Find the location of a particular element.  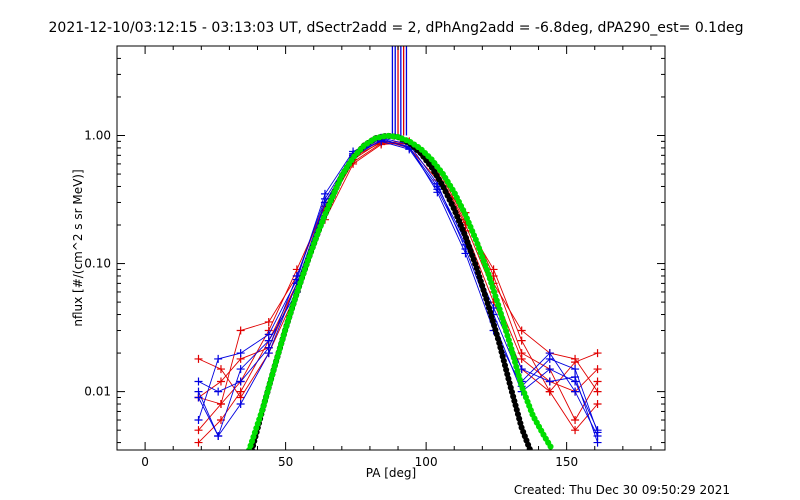

y-tick-label-2: 1.00 is located at coordinates (97, 136).